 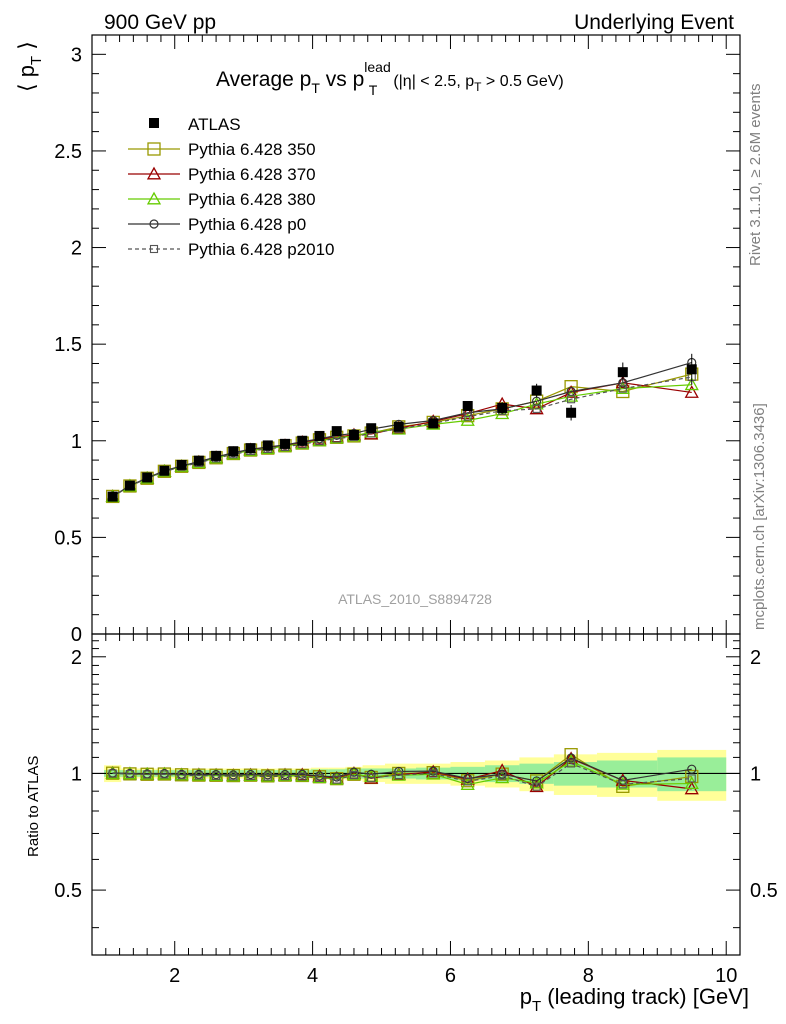 What do you see at coordinates (759, 516) in the screenshot?
I see `mcplots-label: mcplots.cern.ch [arXiv:1306.3436]` at bounding box center [759, 516].